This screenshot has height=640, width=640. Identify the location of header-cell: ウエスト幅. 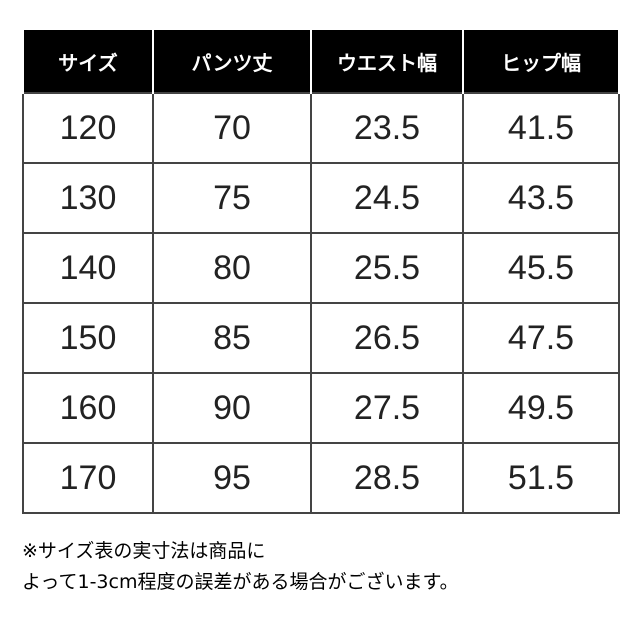
(387, 61).